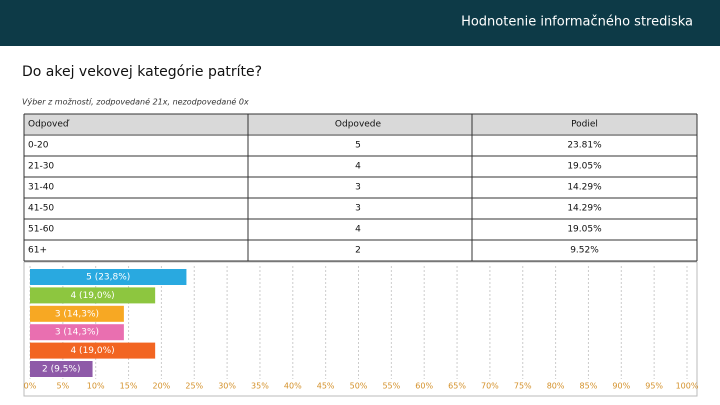 The height and width of the screenshot is (405, 720). Describe the element at coordinates (687, 386) in the screenshot. I see `x-tick-label: 100%` at that location.